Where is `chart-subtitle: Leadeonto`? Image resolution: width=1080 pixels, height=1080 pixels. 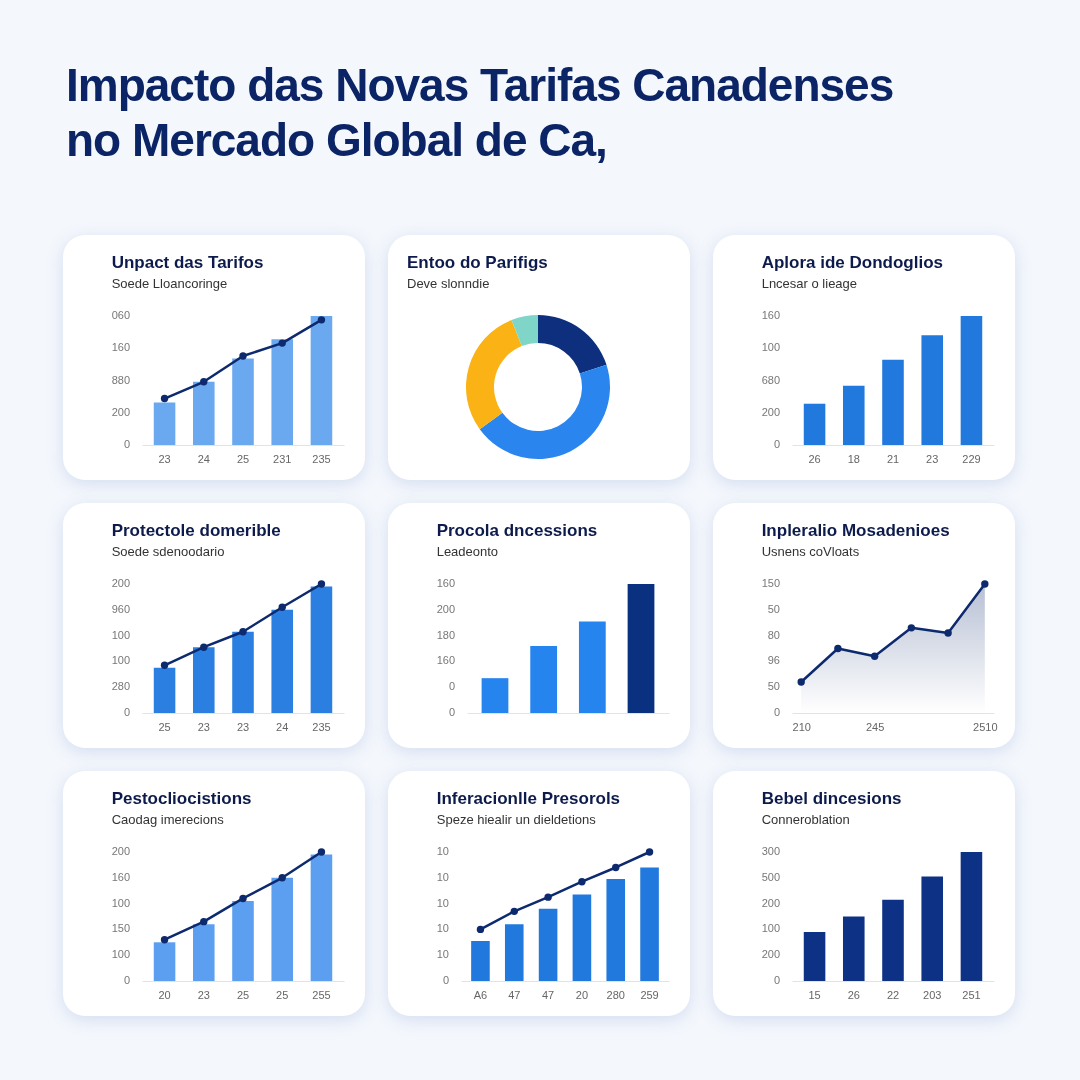
chart-subtitle: Leadeonto is located at coordinates (467, 551).